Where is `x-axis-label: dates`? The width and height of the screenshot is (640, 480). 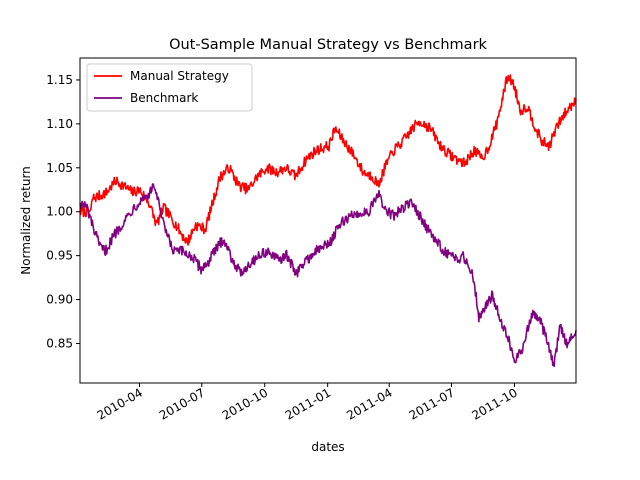
x-axis-label: dates is located at coordinates (327, 447).